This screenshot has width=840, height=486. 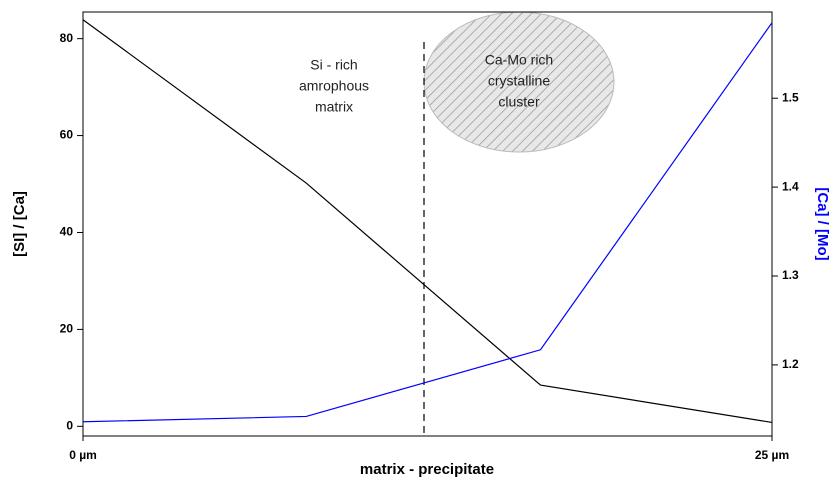 I want to click on annotation: Ca-Mo rich, so click(x=519, y=60).